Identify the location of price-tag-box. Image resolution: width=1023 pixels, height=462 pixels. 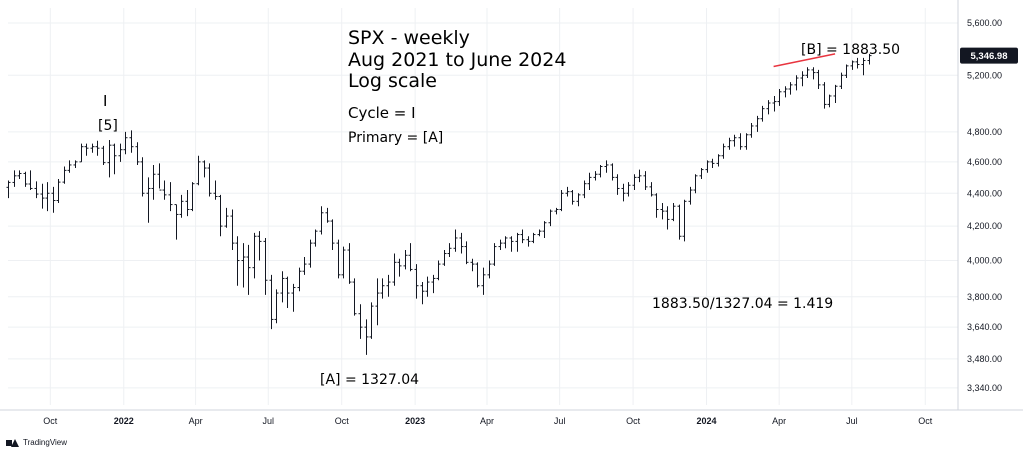
(989, 55).